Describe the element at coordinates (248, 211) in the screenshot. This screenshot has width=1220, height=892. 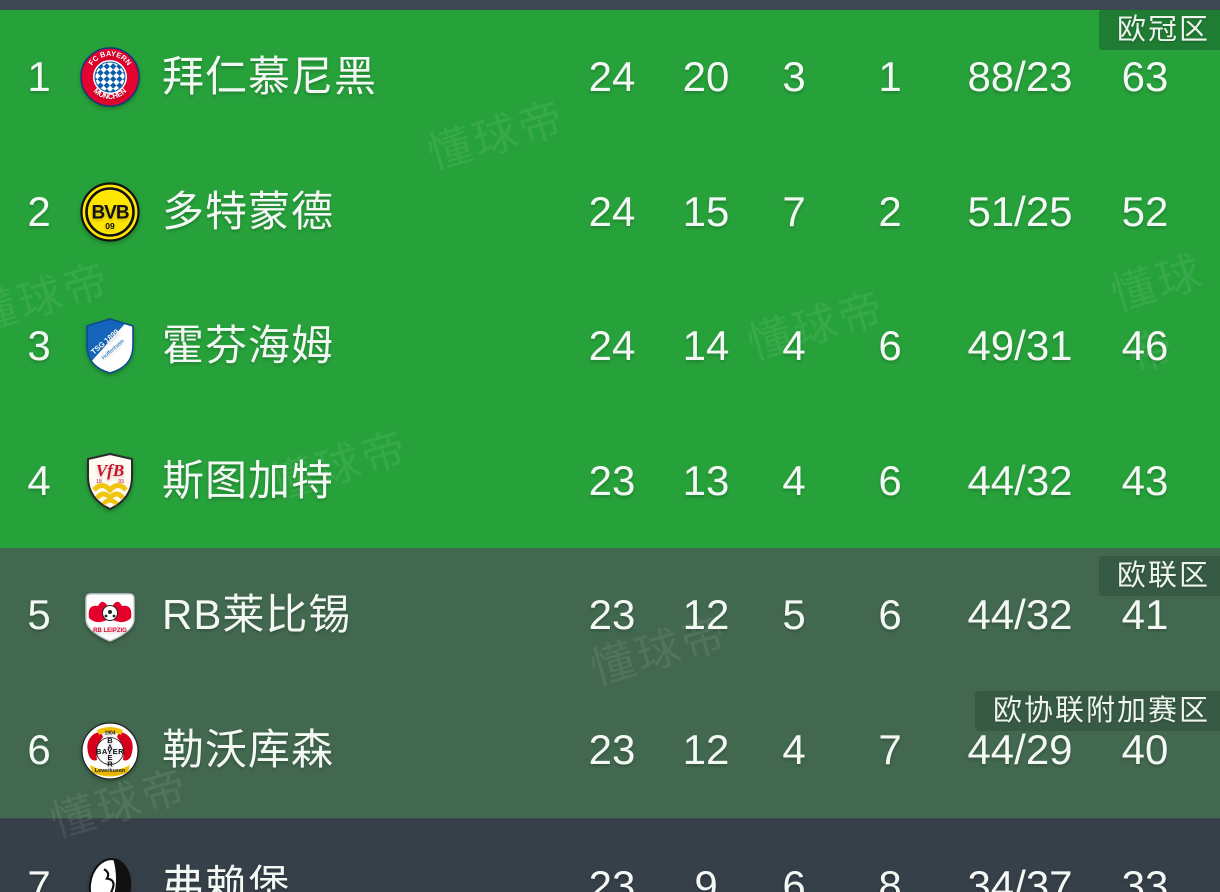
I see `team-name: 多特蒙德` at that location.